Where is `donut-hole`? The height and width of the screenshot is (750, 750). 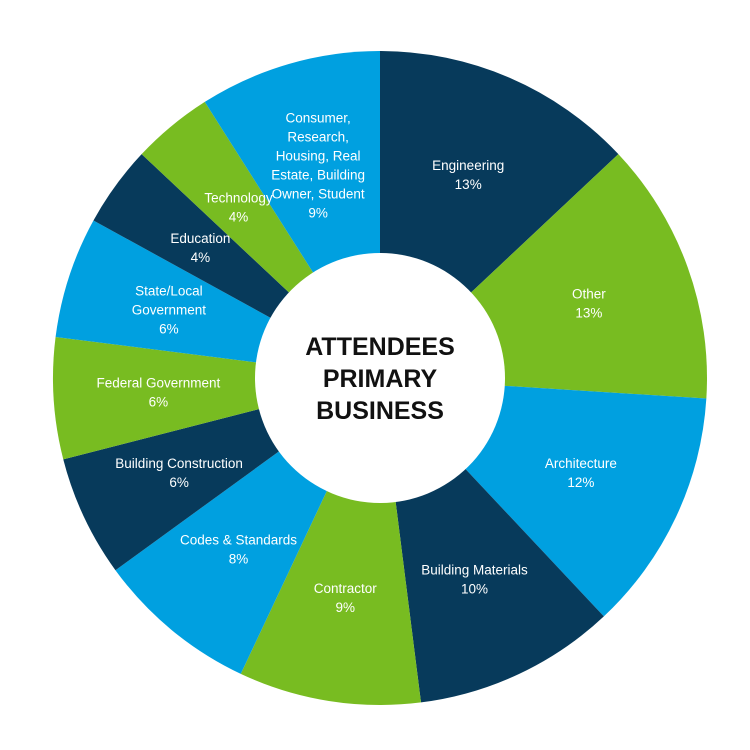
donut-hole is located at coordinates (380, 378).